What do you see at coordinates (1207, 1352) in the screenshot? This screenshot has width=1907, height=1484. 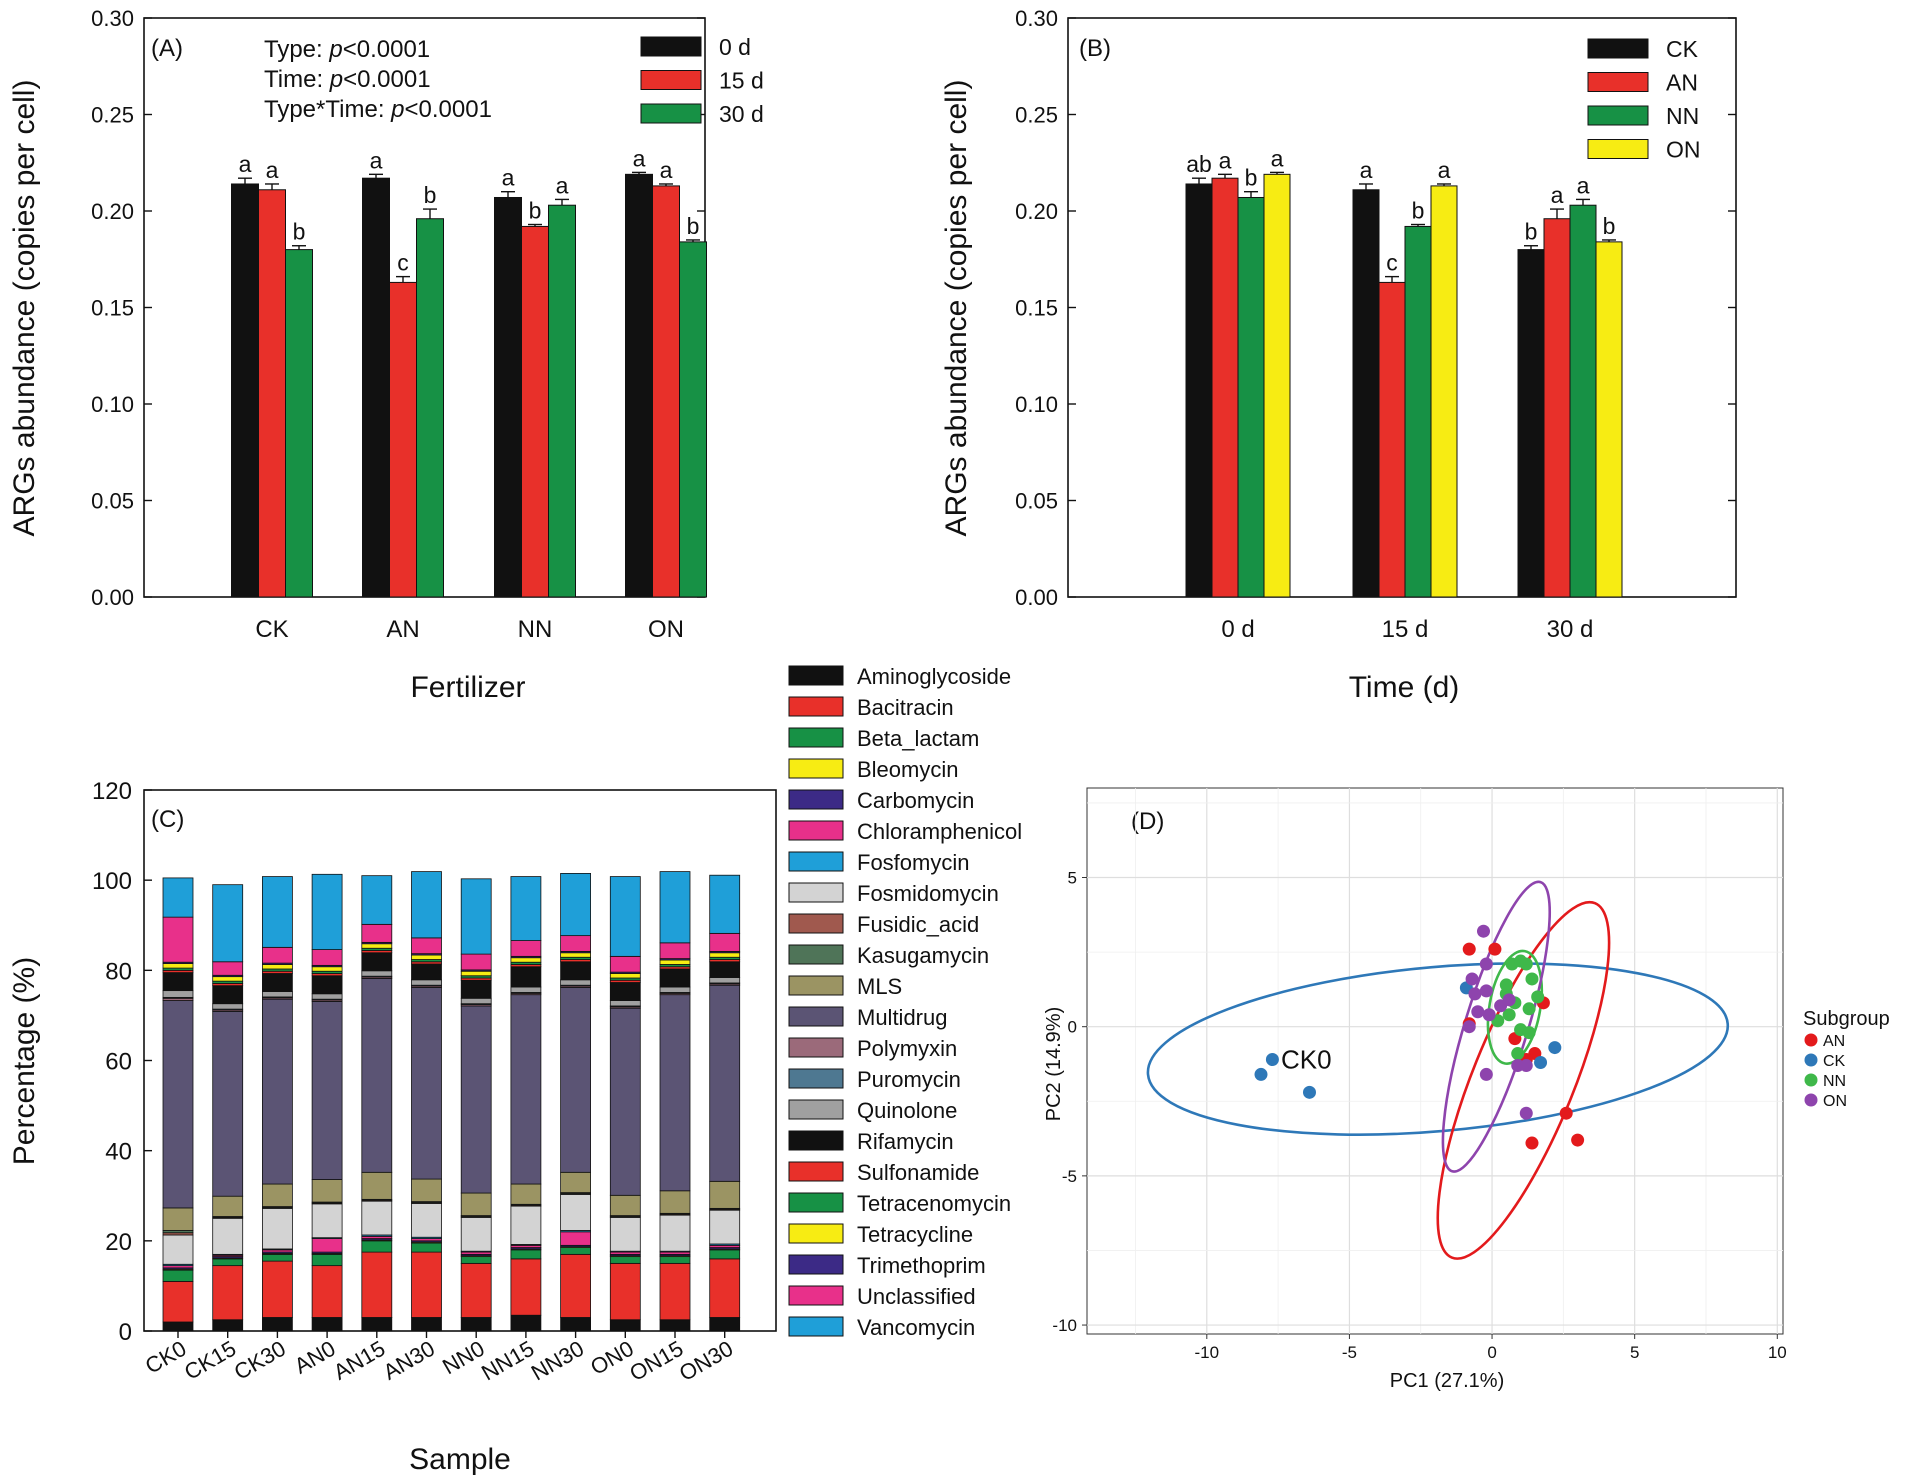 I see `panel-d-xtick-label: -10` at bounding box center [1207, 1352].